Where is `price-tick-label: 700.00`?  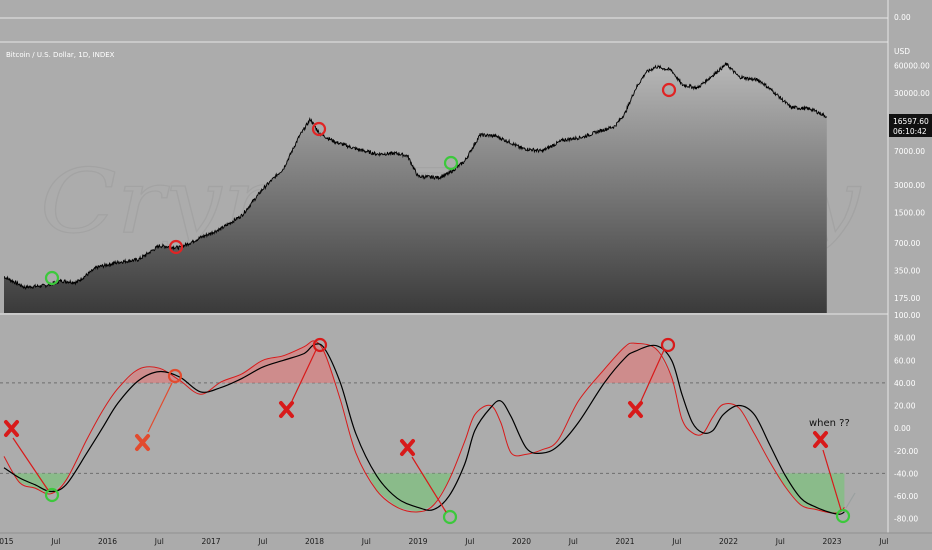
price-tick-label: 700.00 is located at coordinates (907, 243).